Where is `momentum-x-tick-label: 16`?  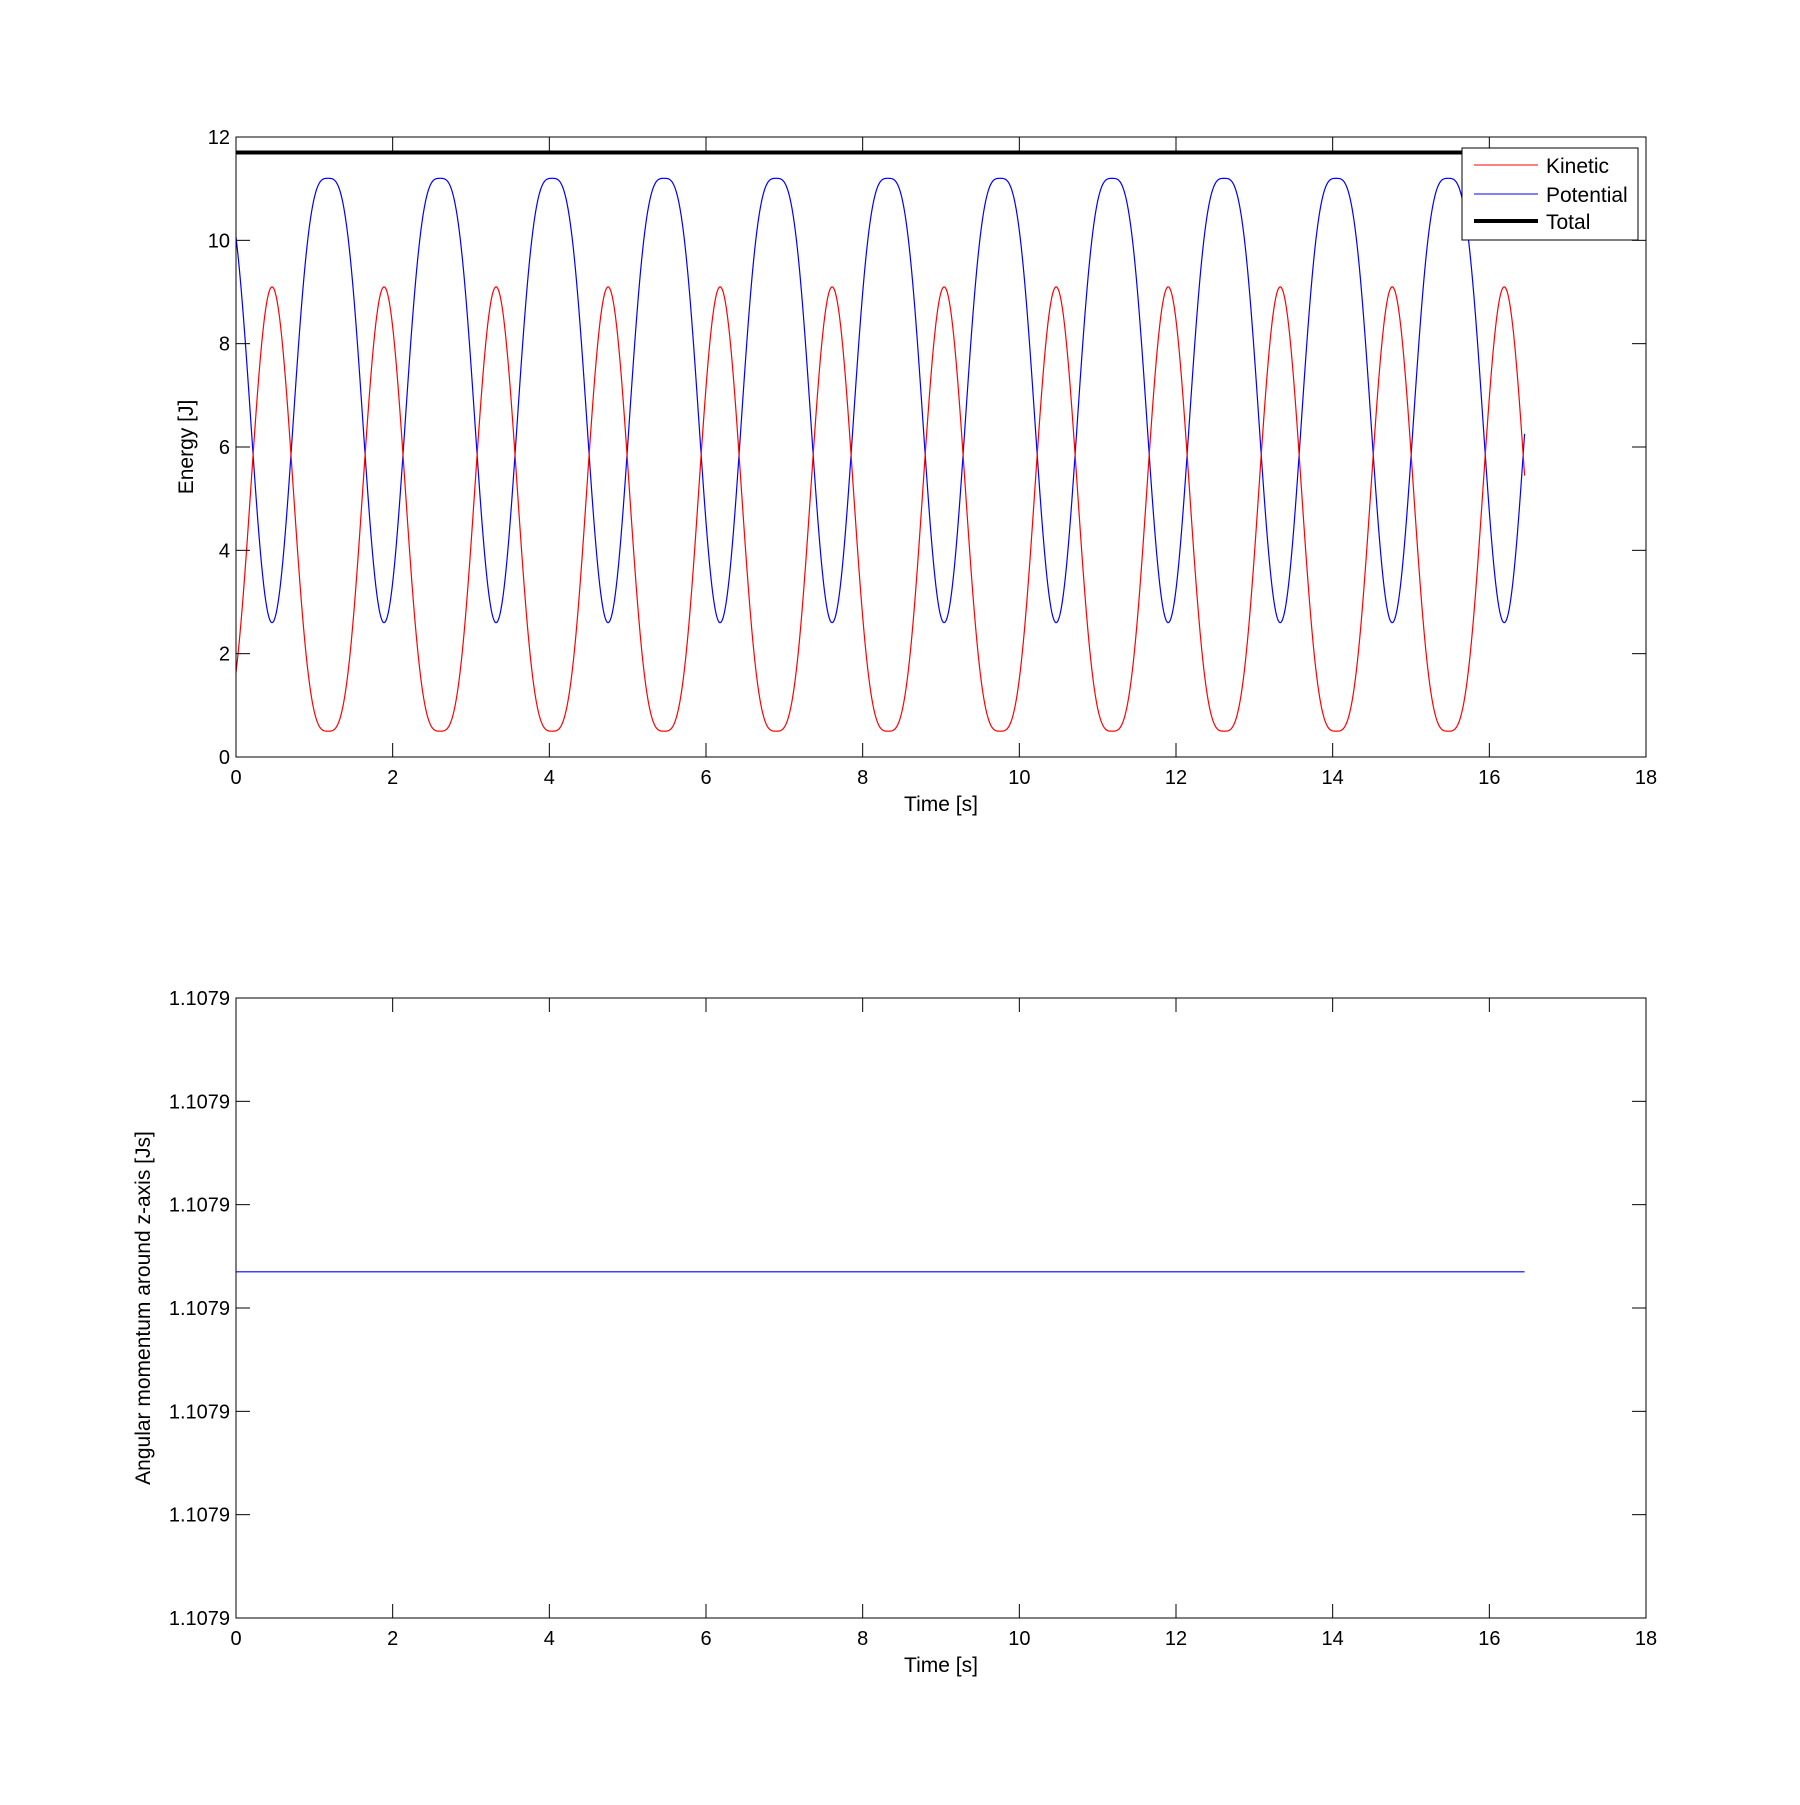
momentum-x-tick-label: 16 is located at coordinates (1489, 1639).